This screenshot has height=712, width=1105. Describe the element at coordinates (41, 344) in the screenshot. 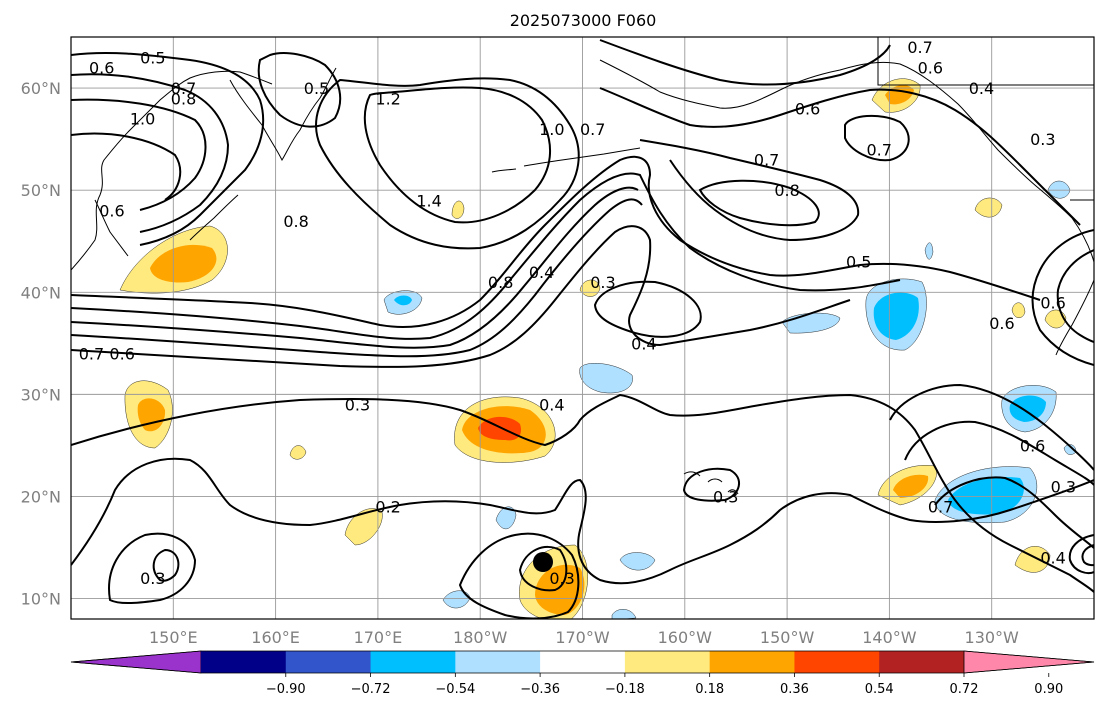

I see `latitude-labels: 60°N 50°N 40°N 30°N 20°N 10°N` at that location.